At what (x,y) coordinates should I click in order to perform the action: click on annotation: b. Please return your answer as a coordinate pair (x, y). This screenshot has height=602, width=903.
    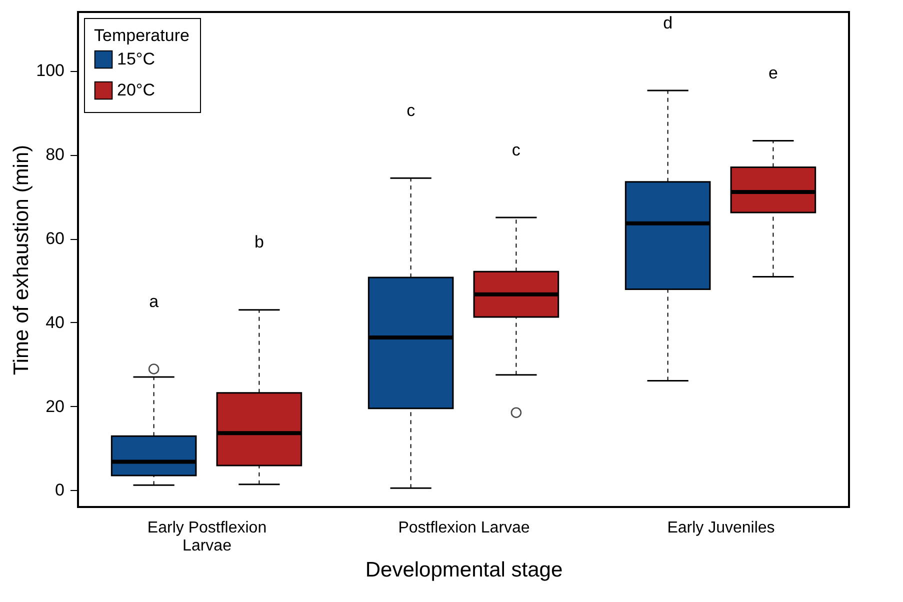
    Looking at the image, I should click on (259, 242).